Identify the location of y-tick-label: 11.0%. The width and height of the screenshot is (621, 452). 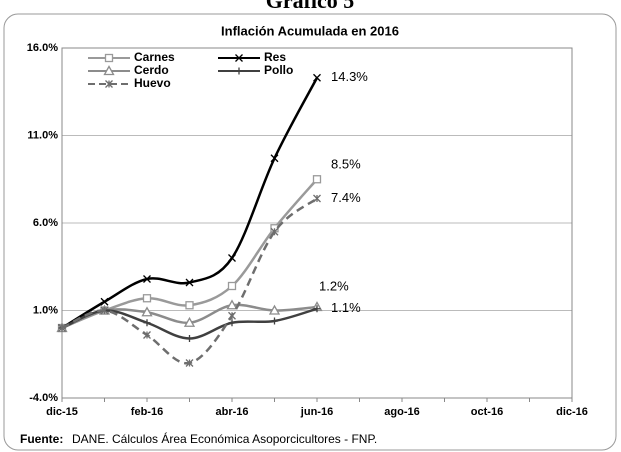
(42, 135).